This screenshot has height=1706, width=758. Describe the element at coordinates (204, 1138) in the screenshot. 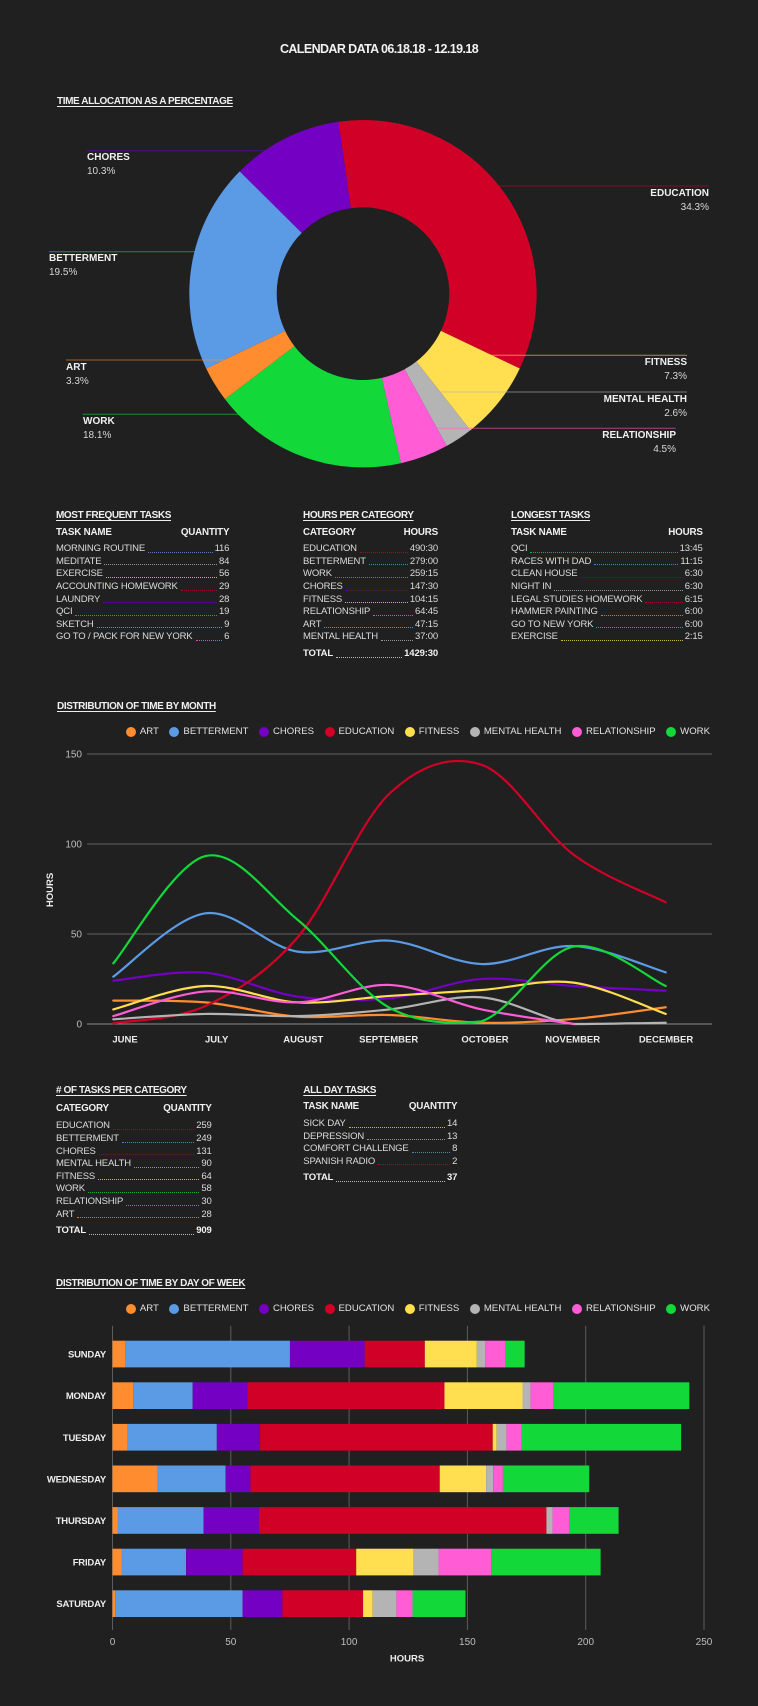

I see `row-value: 249` at that location.